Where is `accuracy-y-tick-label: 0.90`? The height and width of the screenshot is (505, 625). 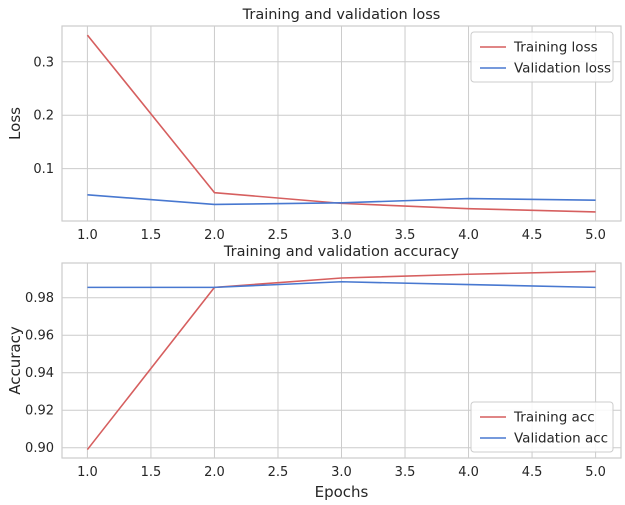
accuracy-y-tick-label: 0.90 is located at coordinates (39, 448).